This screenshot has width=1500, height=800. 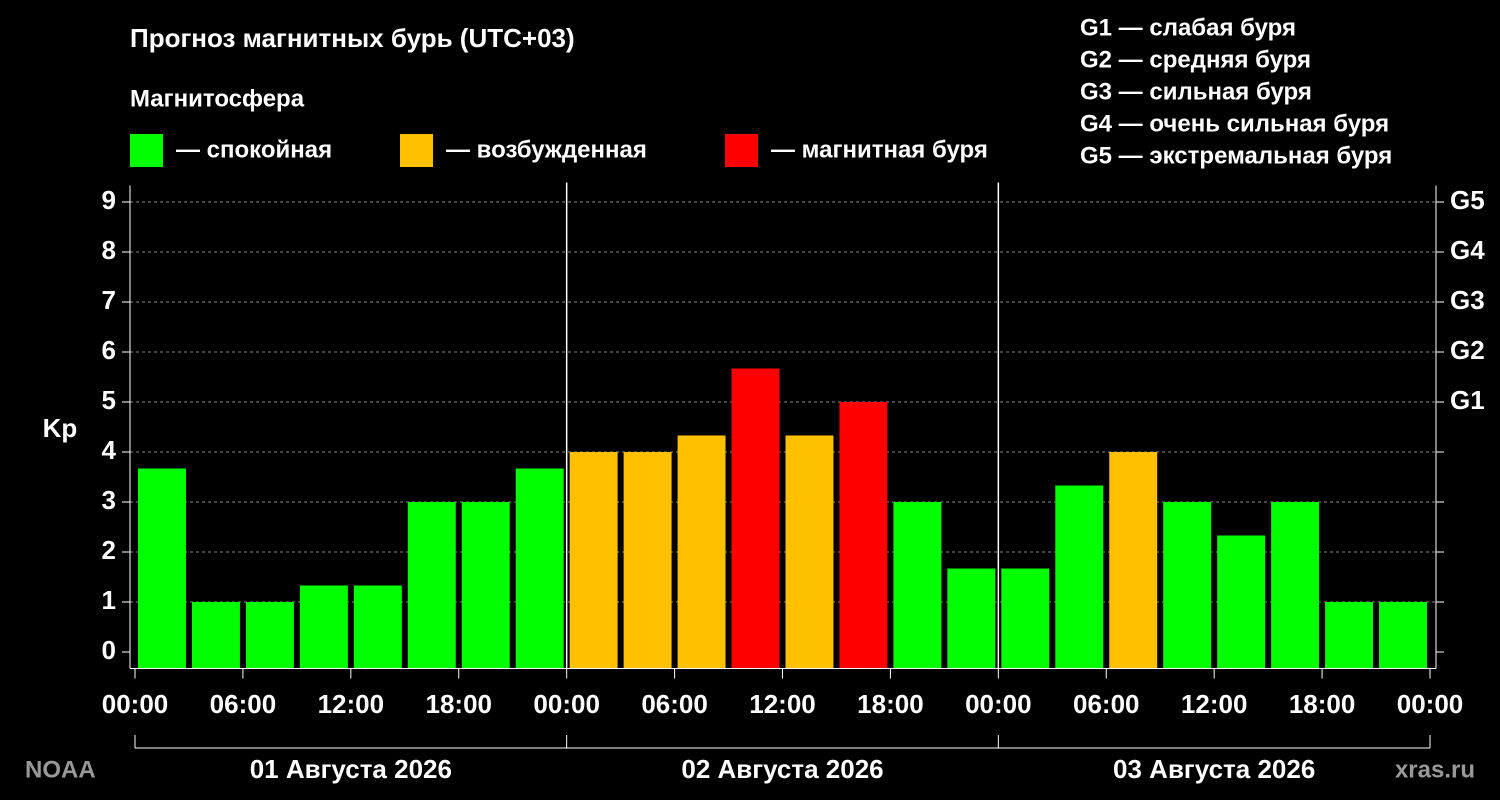 I want to click on y-tick-label: 4, so click(x=109, y=450).